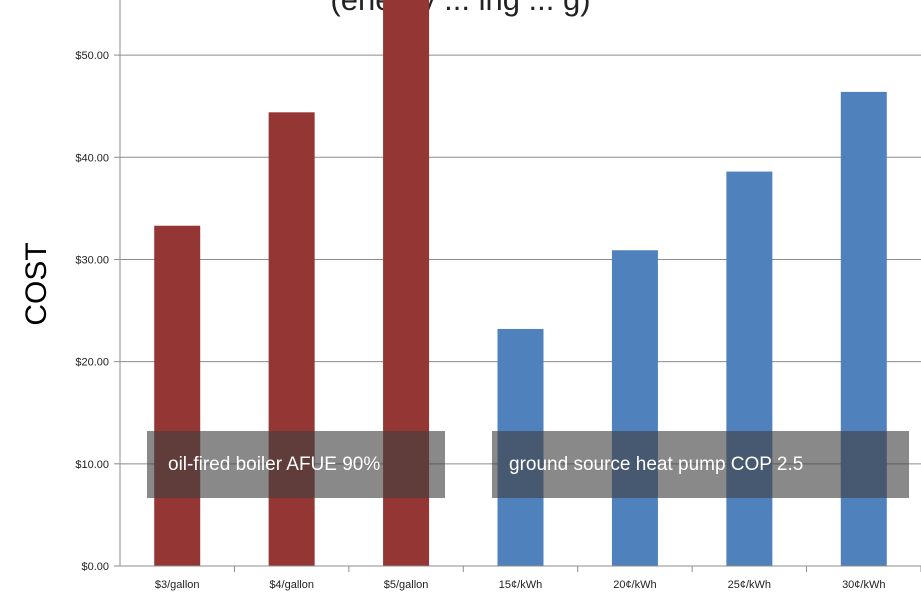  I want to click on y-tick-label: $30.00, so click(92, 260).